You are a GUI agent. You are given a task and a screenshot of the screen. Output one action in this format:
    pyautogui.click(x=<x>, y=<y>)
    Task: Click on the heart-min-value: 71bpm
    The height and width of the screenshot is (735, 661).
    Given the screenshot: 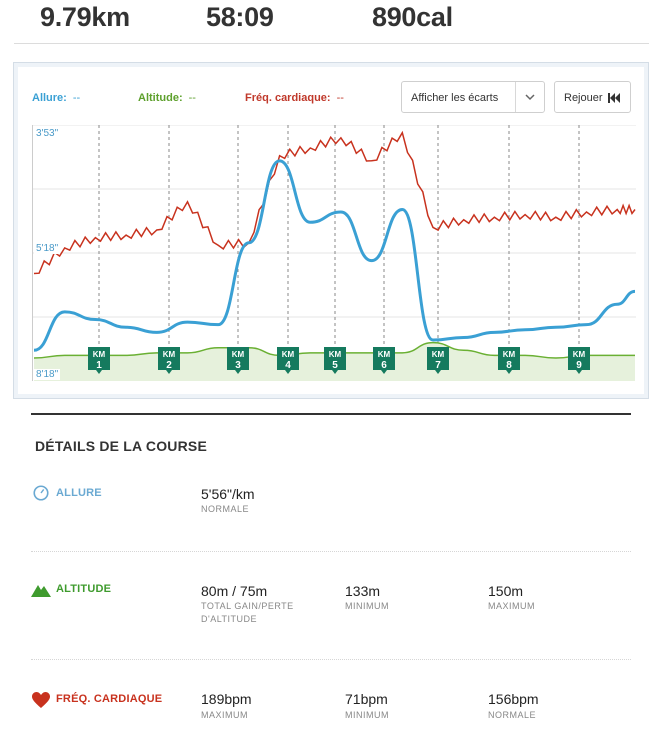 What is the action you would take?
    pyautogui.click(x=366, y=699)
    